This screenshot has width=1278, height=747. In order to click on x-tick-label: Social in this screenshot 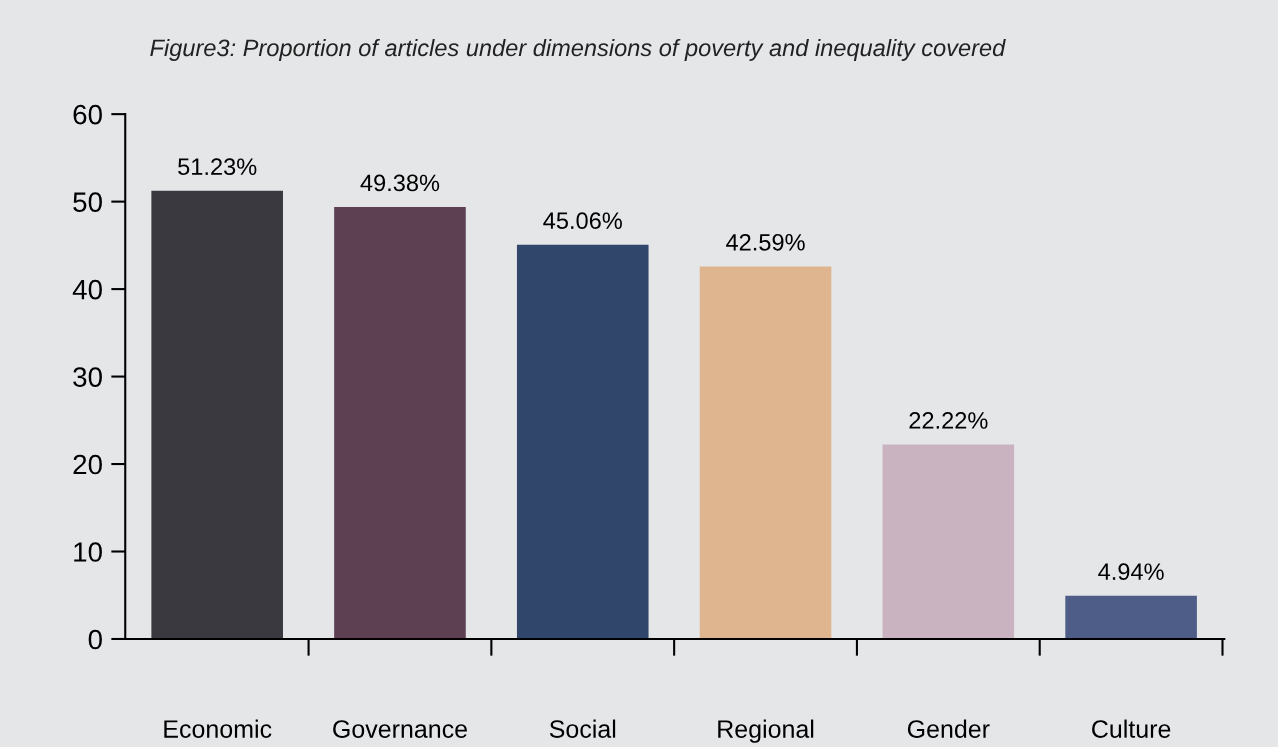, I will do `click(582, 728)`.